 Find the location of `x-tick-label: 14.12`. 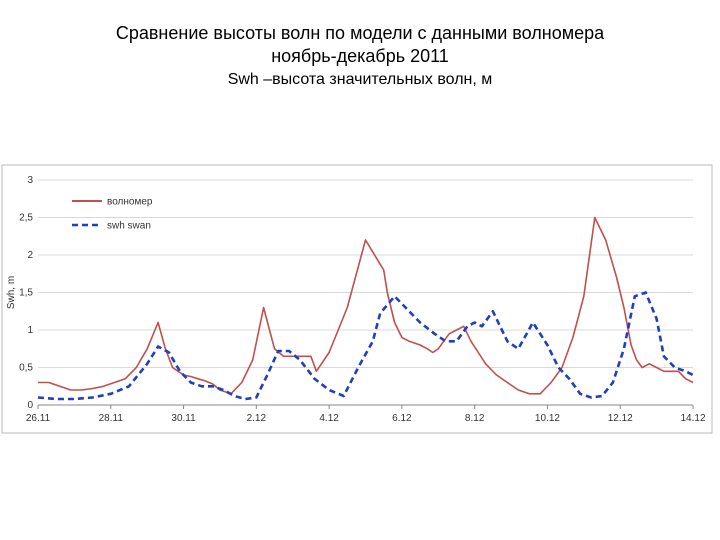

x-tick-label: 14.12 is located at coordinates (692, 418).